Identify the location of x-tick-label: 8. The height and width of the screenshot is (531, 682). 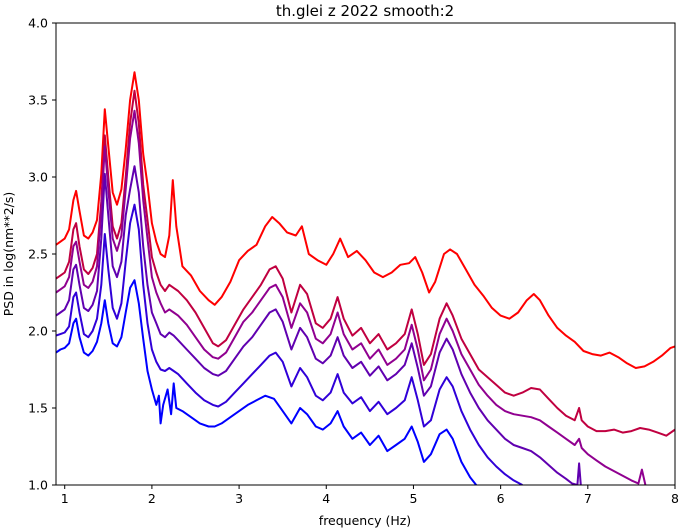
(675, 498).